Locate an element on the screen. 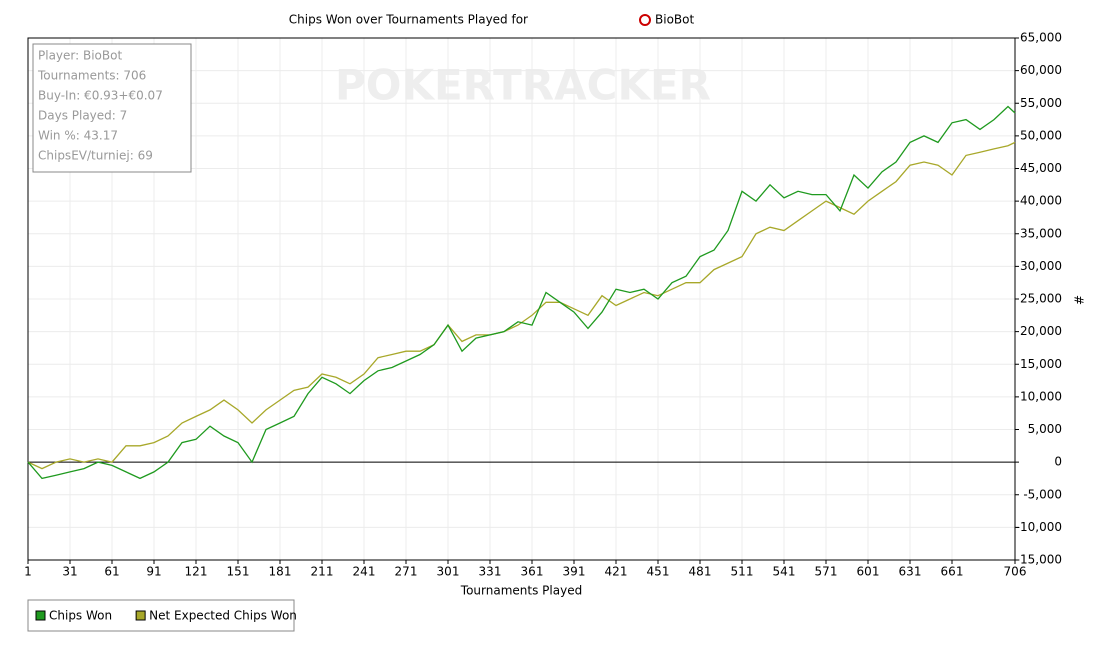  y-tick-label: 15,000 is located at coordinates (1041, 364).